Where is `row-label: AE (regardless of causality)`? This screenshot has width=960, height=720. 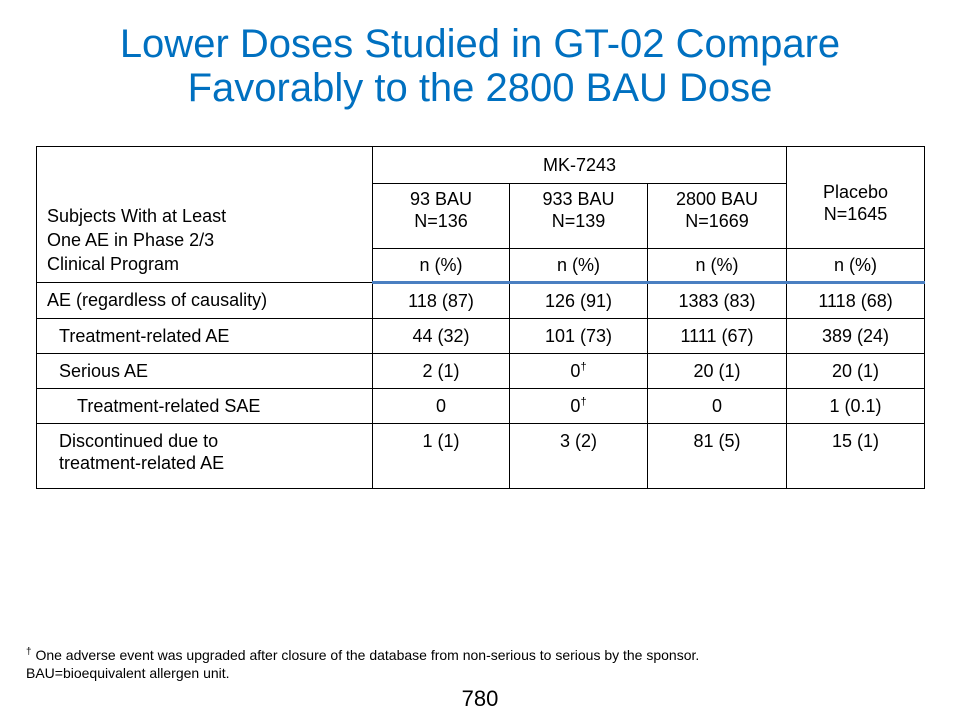 row-label: AE (regardless of causality) is located at coordinates (204, 300).